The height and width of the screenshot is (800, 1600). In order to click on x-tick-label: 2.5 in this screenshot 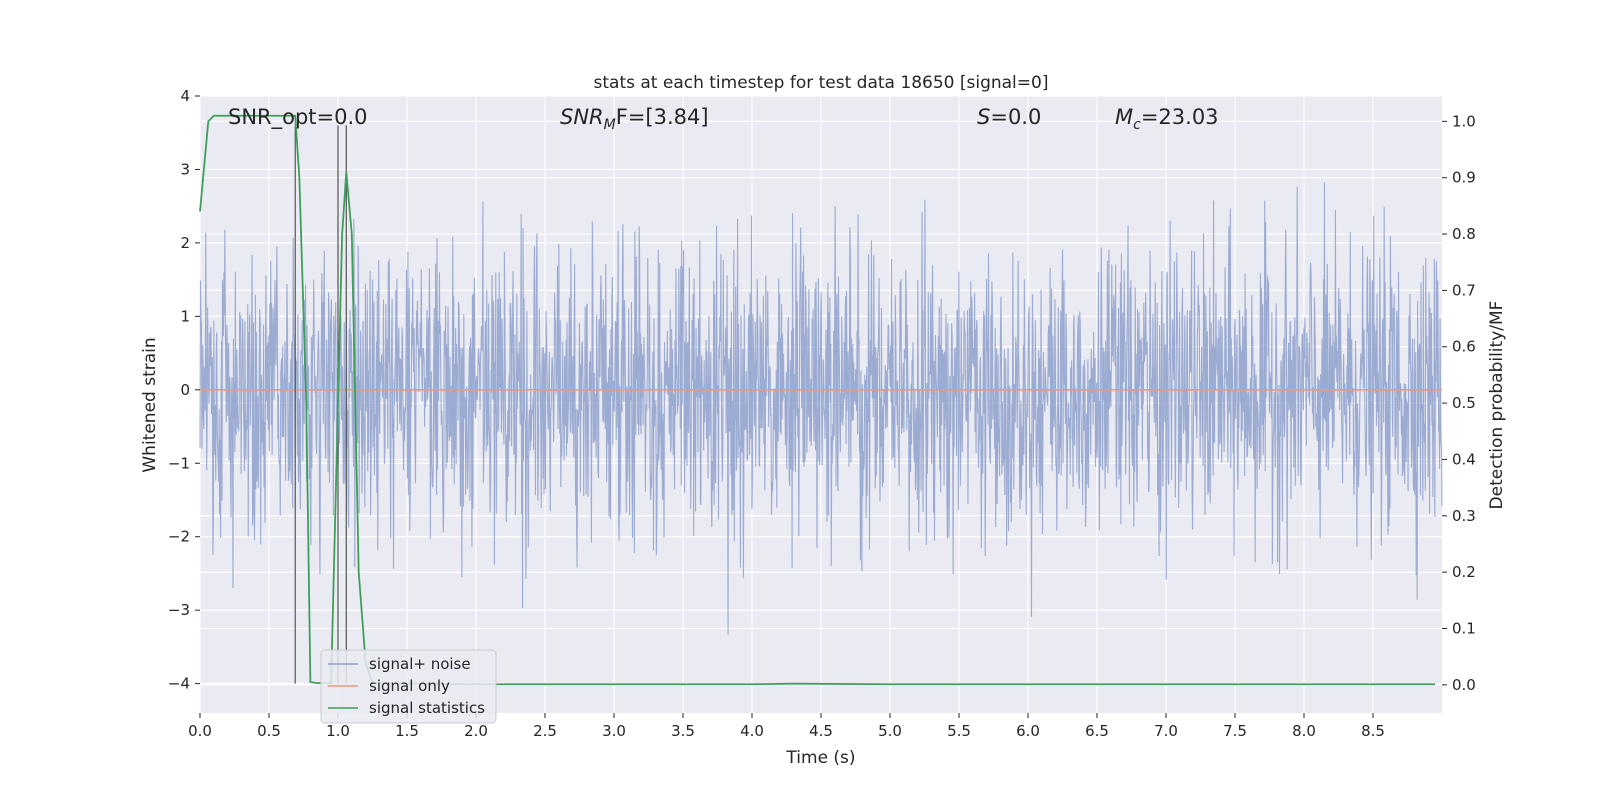, I will do `click(545, 731)`.